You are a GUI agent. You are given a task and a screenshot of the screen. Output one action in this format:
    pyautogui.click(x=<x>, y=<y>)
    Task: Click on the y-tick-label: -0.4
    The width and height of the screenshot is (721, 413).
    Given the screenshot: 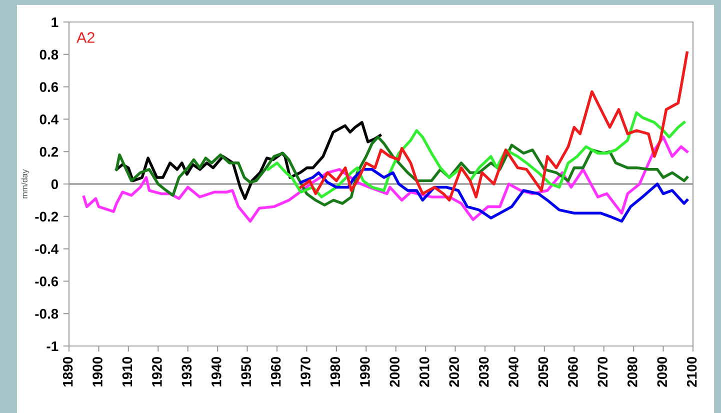 What is the action you would take?
    pyautogui.click(x=47, y=249)
    